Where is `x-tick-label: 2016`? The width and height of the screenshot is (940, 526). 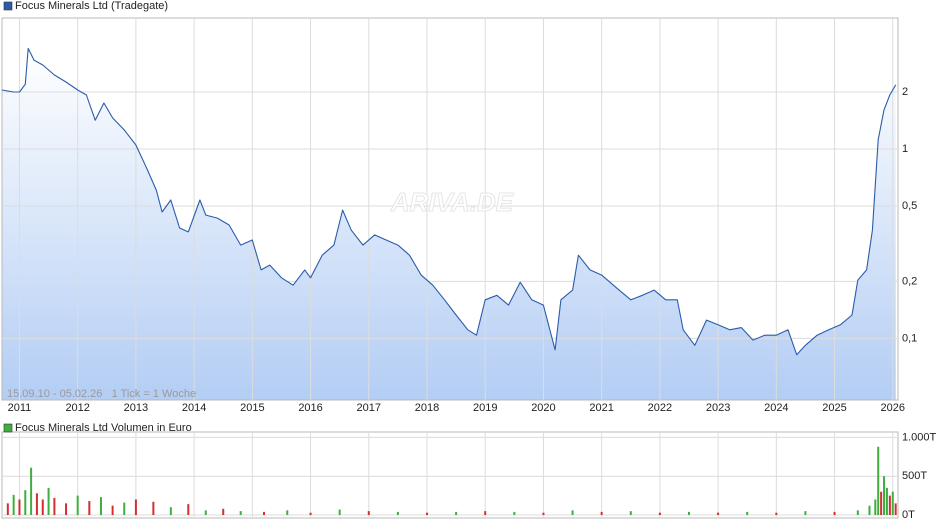
x-tick-label: 2016 is located at coordinates (310, 408).